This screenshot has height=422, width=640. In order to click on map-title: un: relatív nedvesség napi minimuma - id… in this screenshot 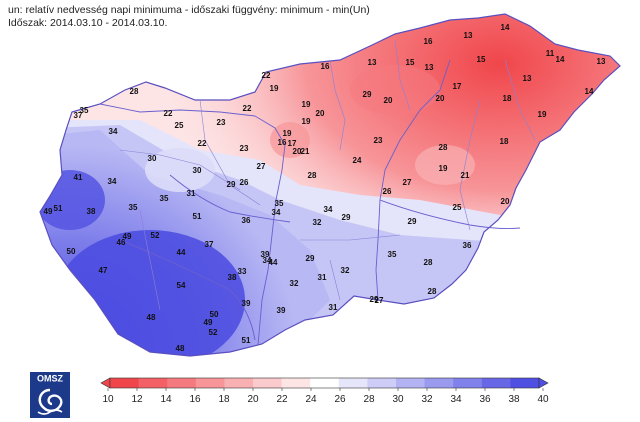, I will do `click(189, 10)`.